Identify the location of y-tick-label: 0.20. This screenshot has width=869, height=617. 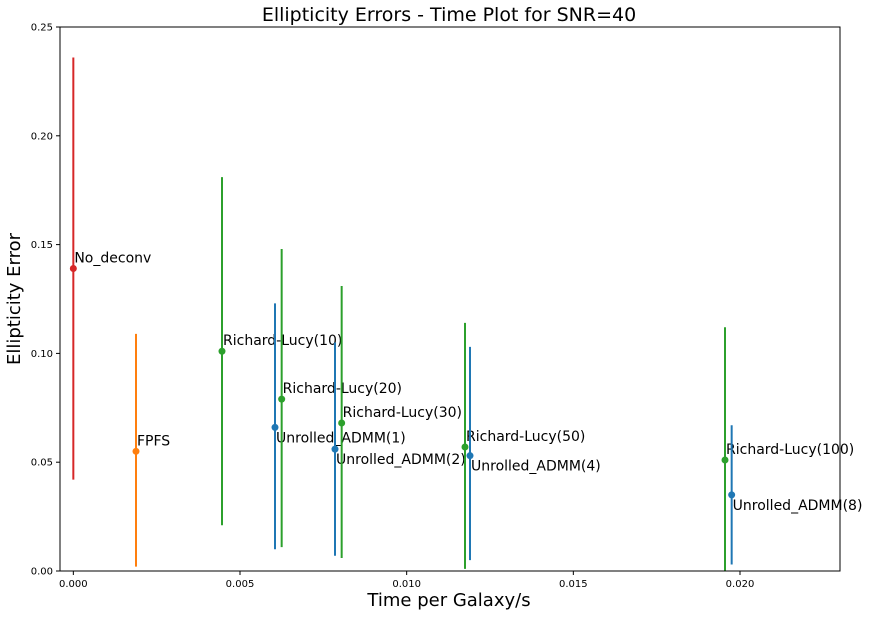
(42, 136).